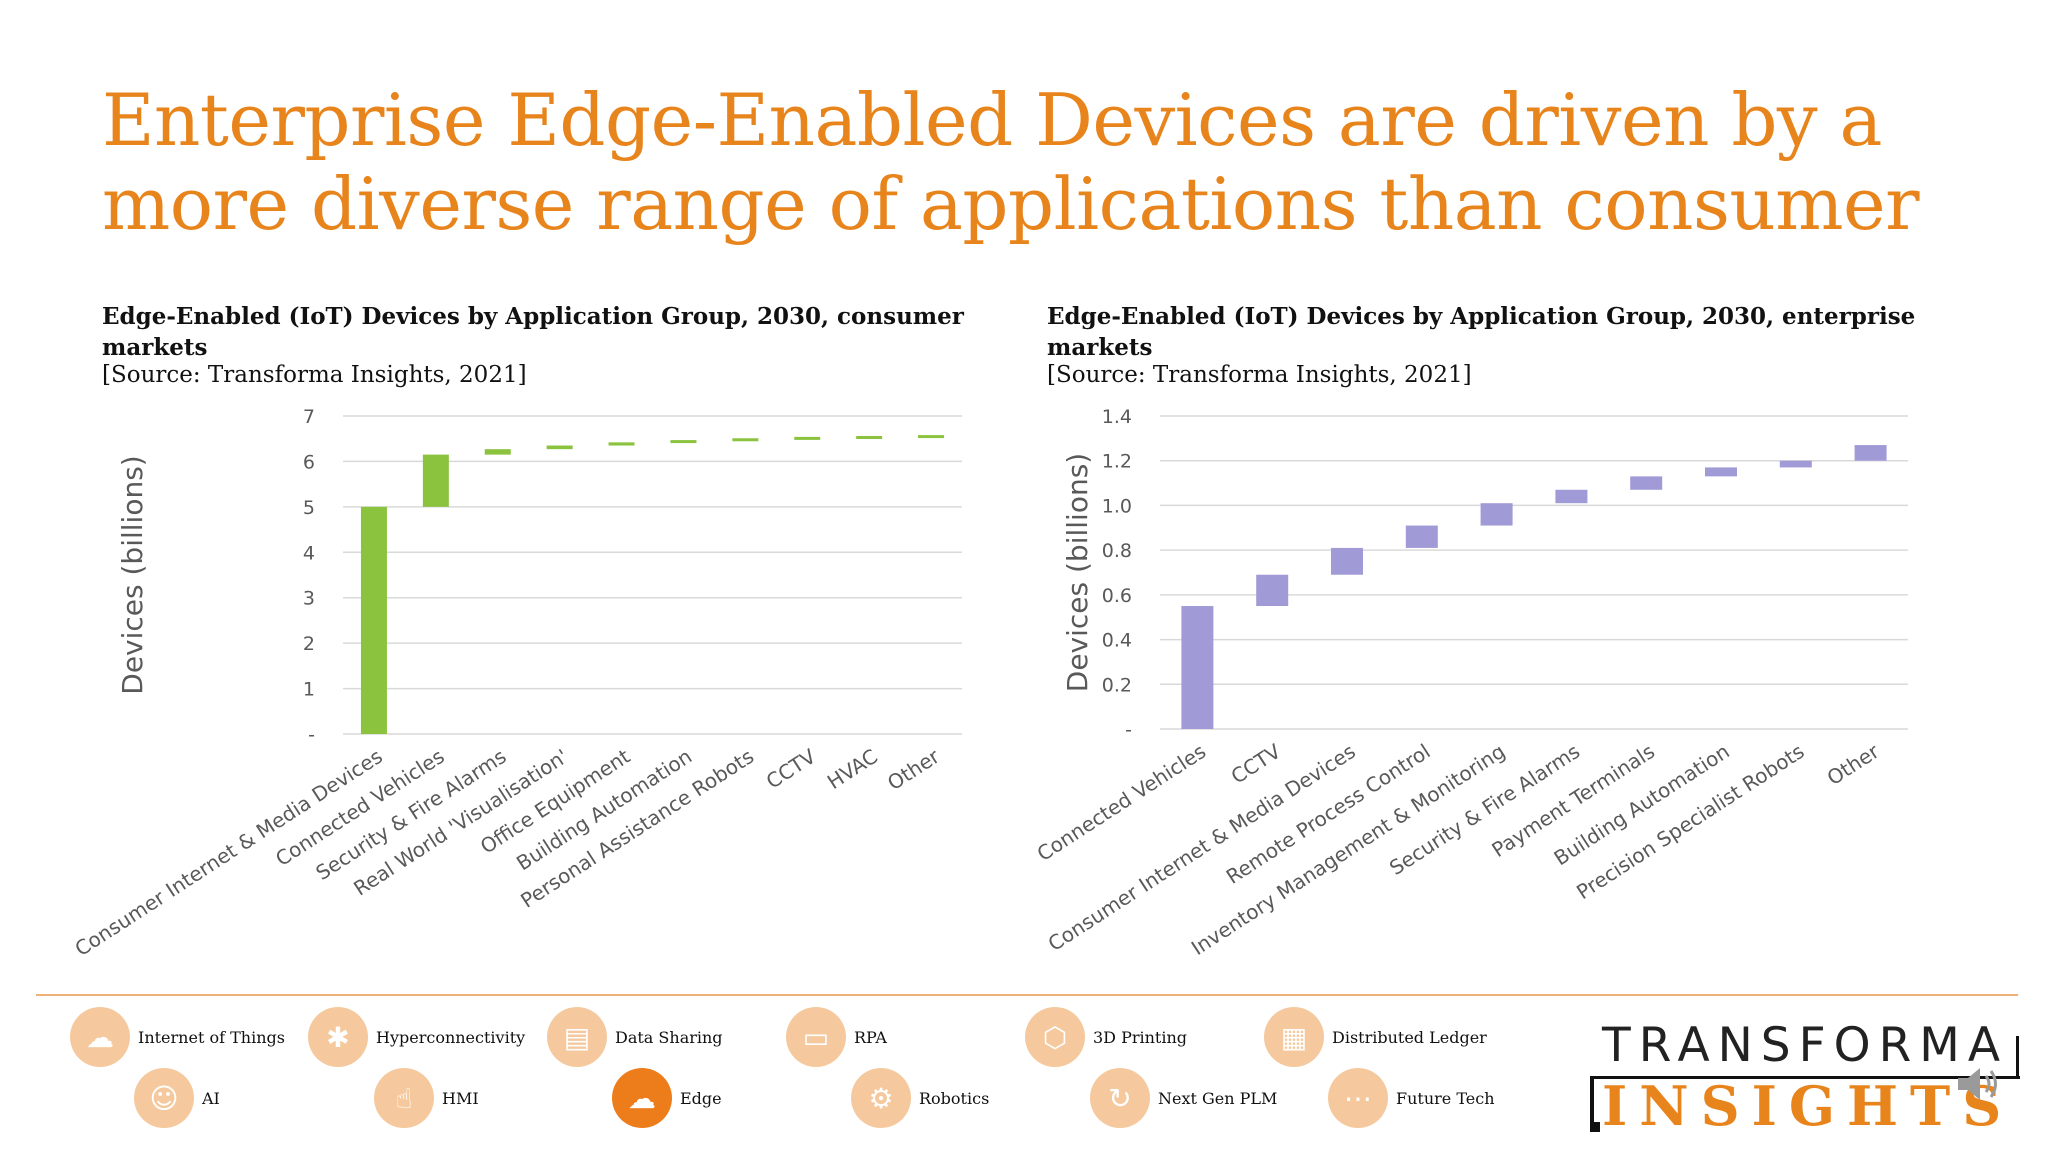 The image size is (2048, 1152). Describe the element at coordinates (460, 1098) in the screenshot. I see `nav-item-label: HMI` at that location.